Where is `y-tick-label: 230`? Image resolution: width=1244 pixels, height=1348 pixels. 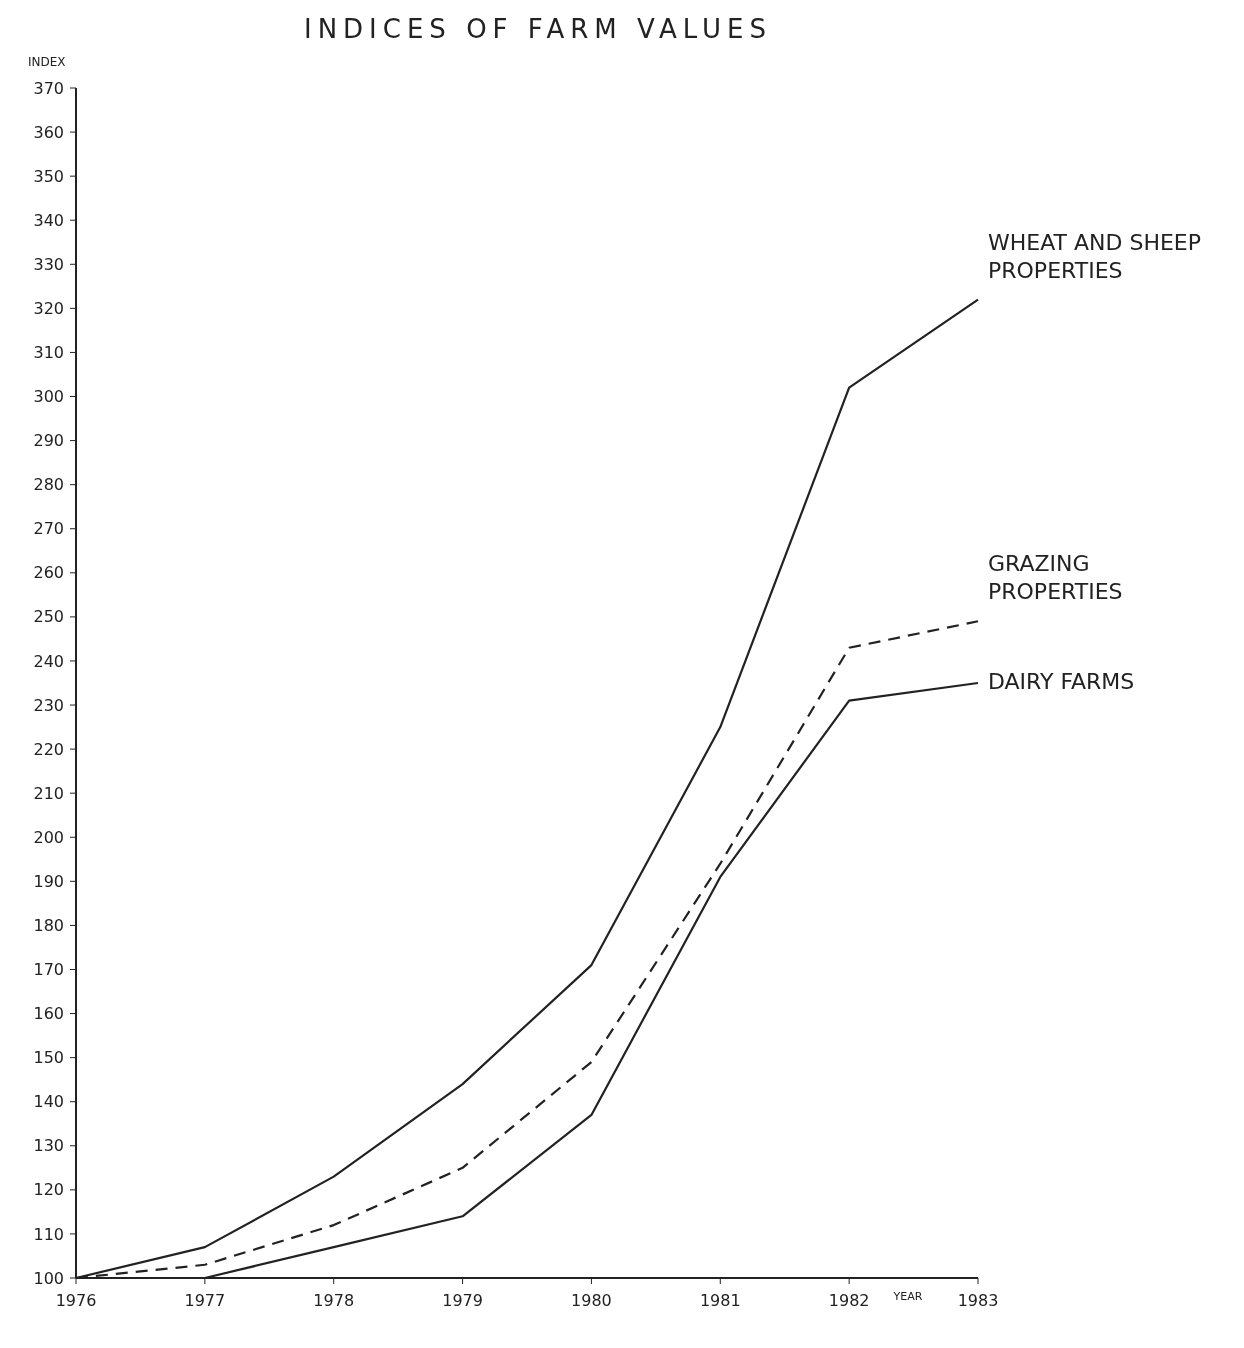
y-tick-label: 230 is located at coordinates (48, 705).